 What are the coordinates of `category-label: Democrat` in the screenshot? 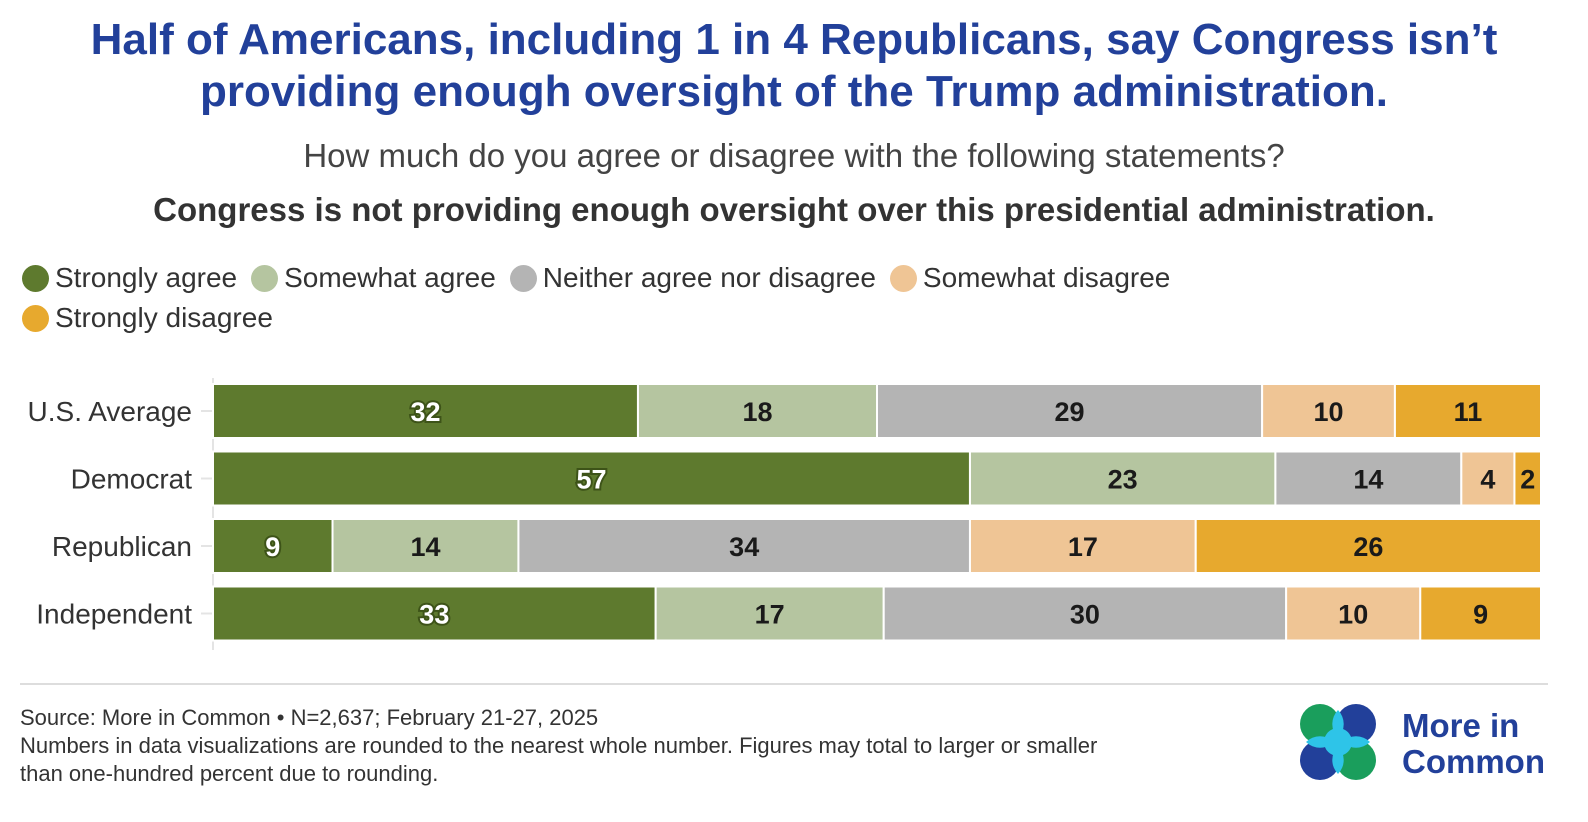 It's located at (132, 479).